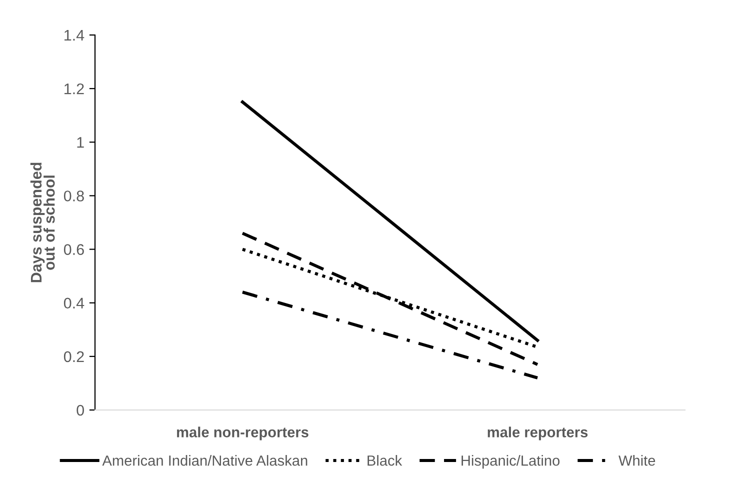 The width and height of the screenshot is (747, 477). I want to click on legend-label: Hispanic/Latino, so click(511, 462).